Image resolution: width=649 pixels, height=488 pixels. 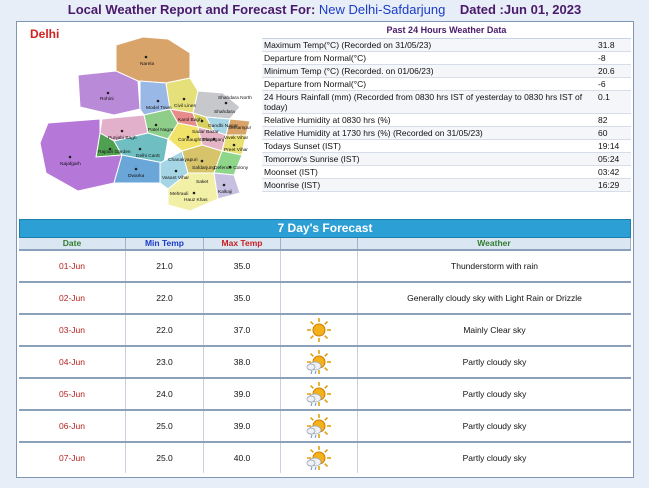 I want to click on delhi-district-map: Delhi, so click(x=139, y=119).